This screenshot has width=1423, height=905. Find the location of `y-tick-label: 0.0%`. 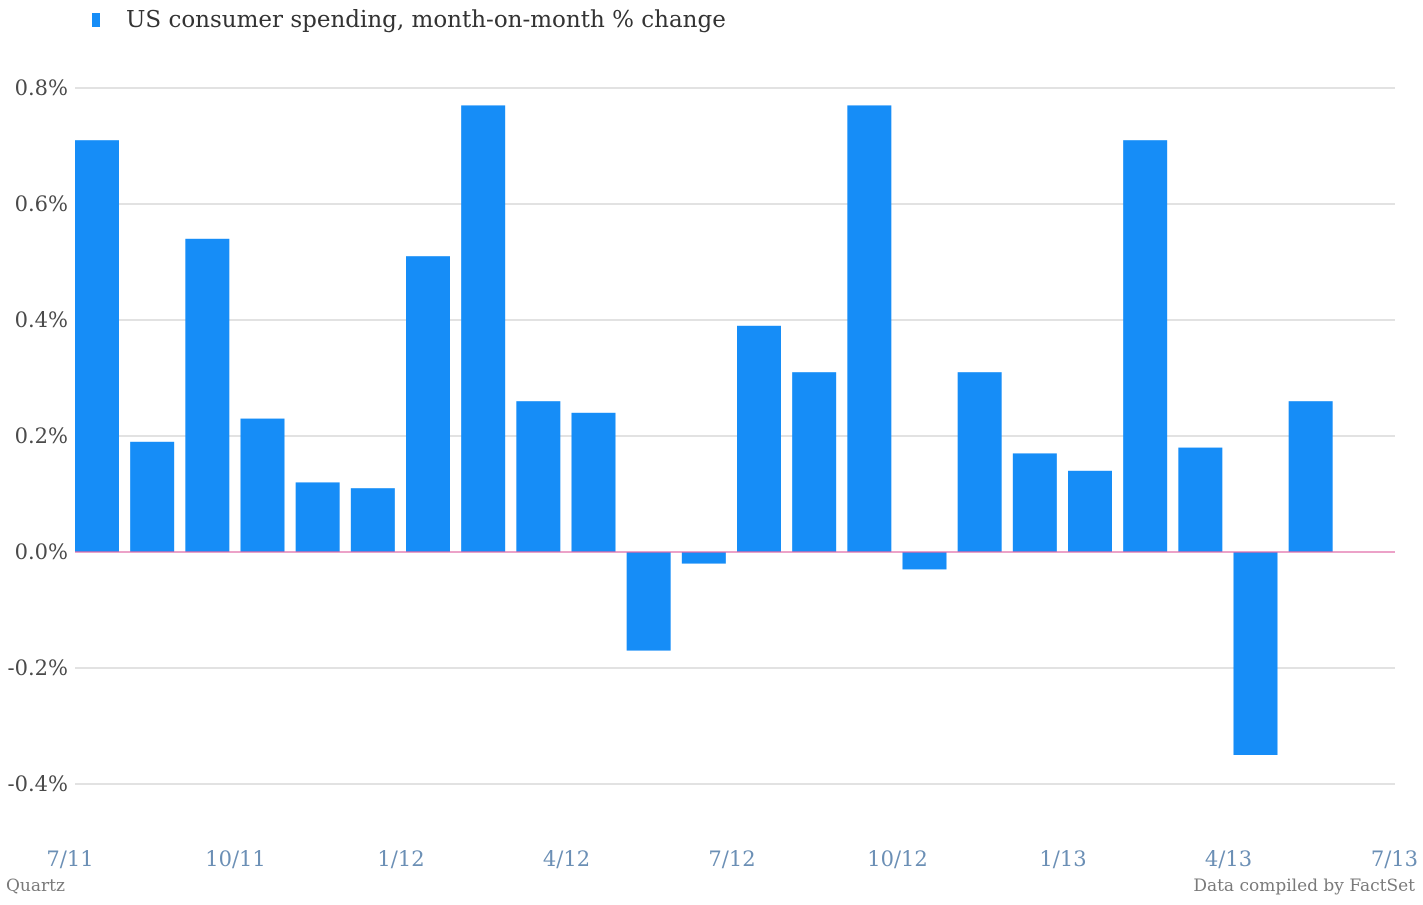

y-tick-label: 0.0% is located at coordinates (41, 552).